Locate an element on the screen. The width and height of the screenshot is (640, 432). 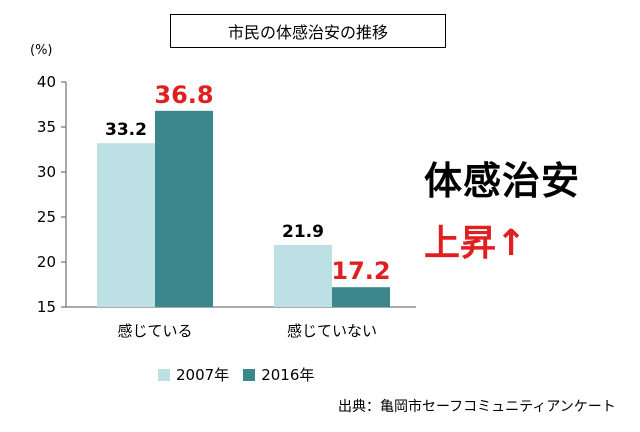
legend-item-2016: 2016年 is located at coordinates (278, 374).